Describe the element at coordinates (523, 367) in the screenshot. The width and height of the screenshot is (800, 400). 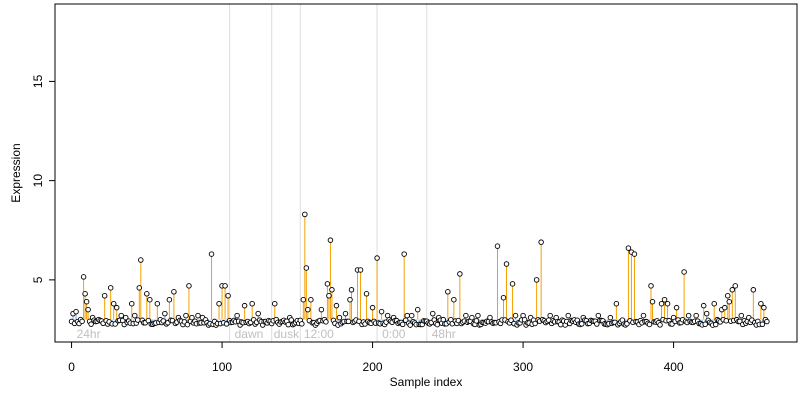
I see `x-tick-label-3: 300` at that location.